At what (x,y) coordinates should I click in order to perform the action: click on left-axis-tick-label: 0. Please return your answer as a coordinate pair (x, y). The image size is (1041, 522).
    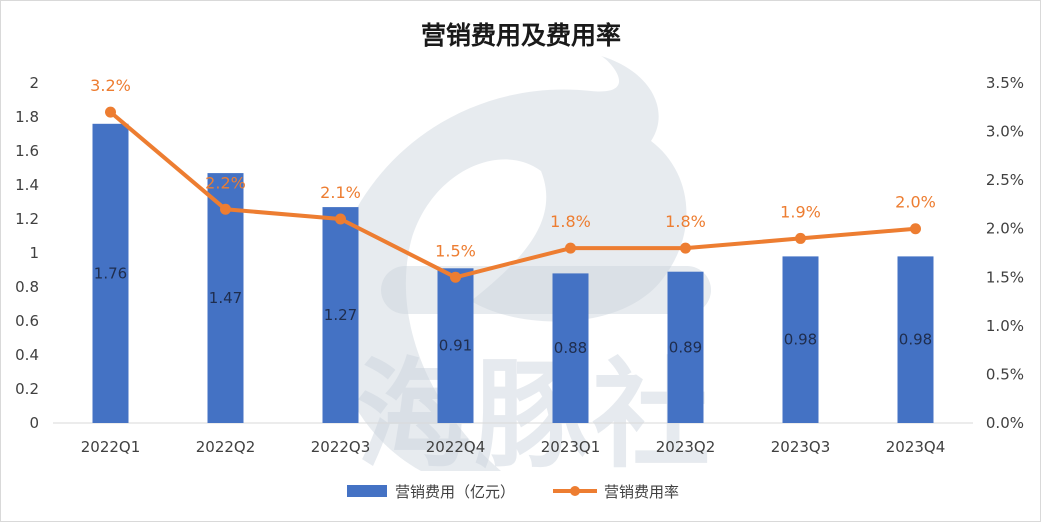
    Looking at the image, I should click on (34, 423).